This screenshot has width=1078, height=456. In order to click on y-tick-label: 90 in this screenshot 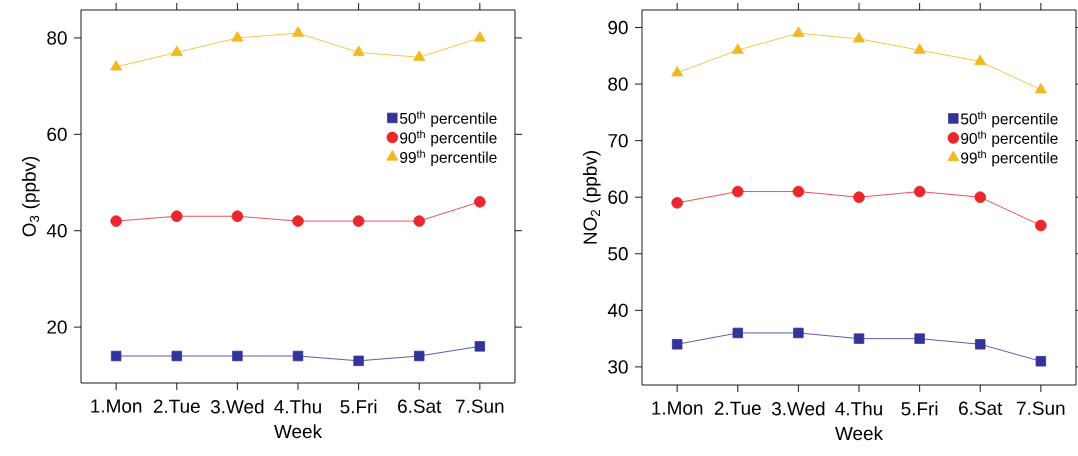, I will do `click(618, 27)`.